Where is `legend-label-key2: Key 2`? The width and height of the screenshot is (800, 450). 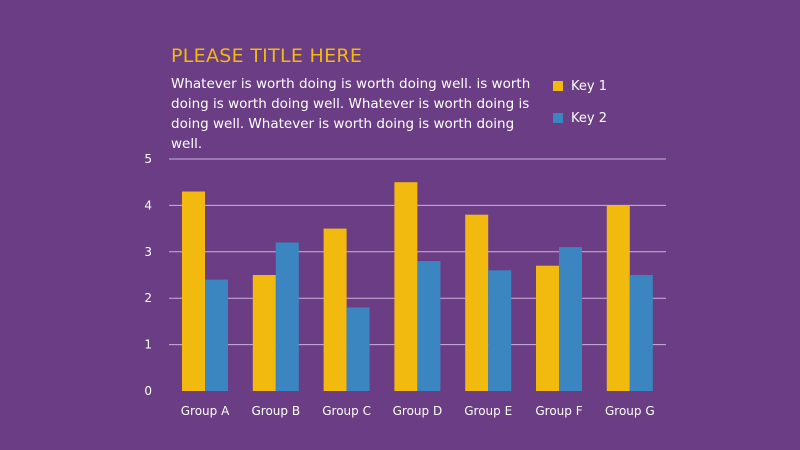 legend-label-key2: Key 2 is located at coordinates (589, 118).